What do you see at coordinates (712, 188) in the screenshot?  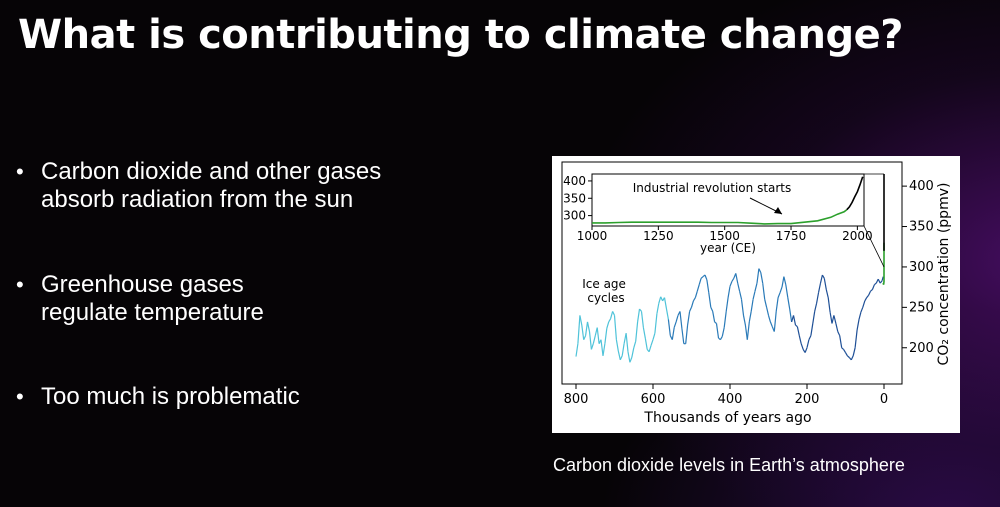 I see `industrial-revolution-annotation: Industrial revolution starts` at bounding box center [712, 188].